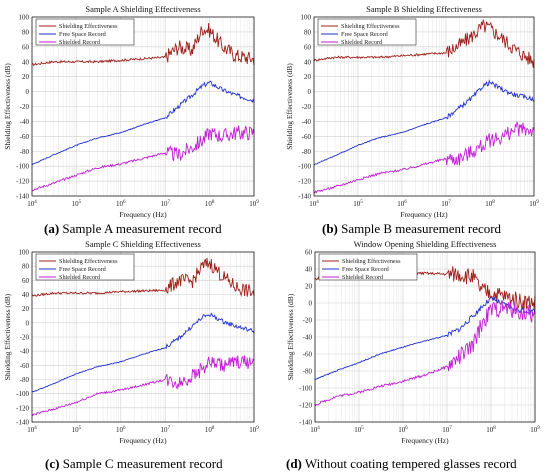 The image size is (550, 476). I want to click on series-line-free, so click(425, 338).